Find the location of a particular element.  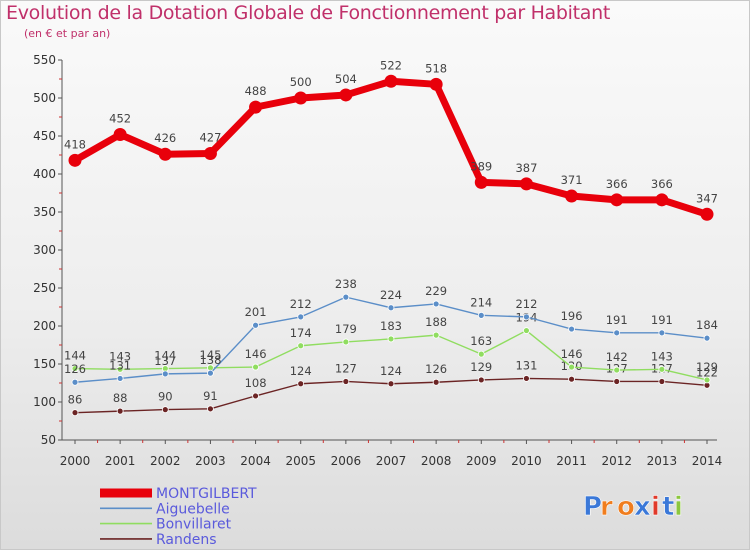

data-label: 174 is located at coordinates (301, 333).